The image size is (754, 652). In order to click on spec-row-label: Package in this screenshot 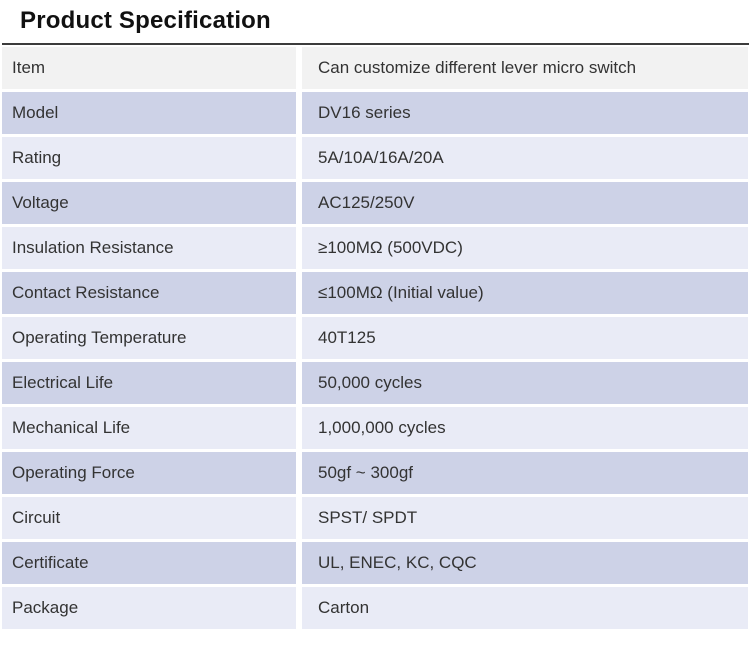, I will do `click(149, 608)`.